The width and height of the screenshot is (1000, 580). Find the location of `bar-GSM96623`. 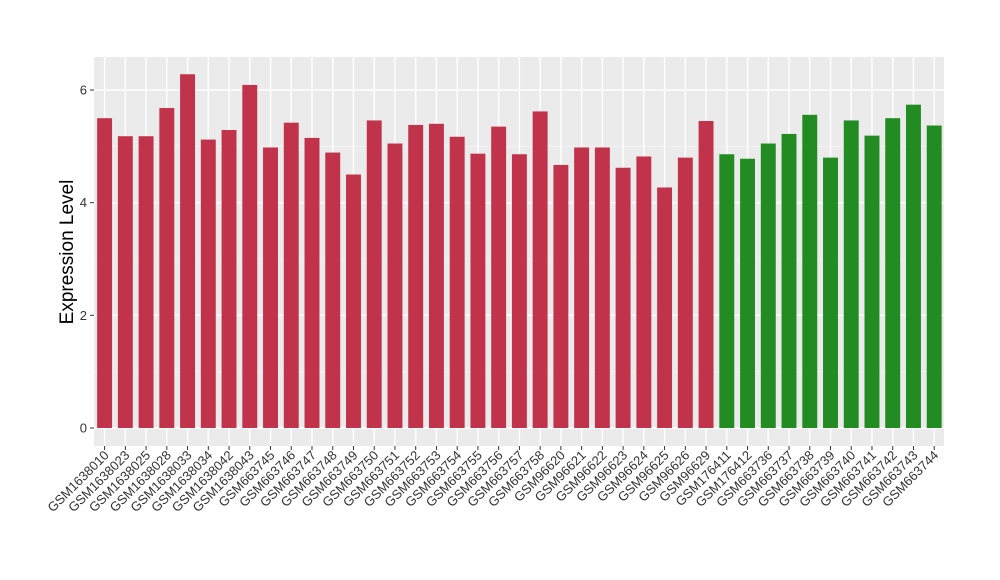

bar-GSM96623 is located at coordinates (623, 297).